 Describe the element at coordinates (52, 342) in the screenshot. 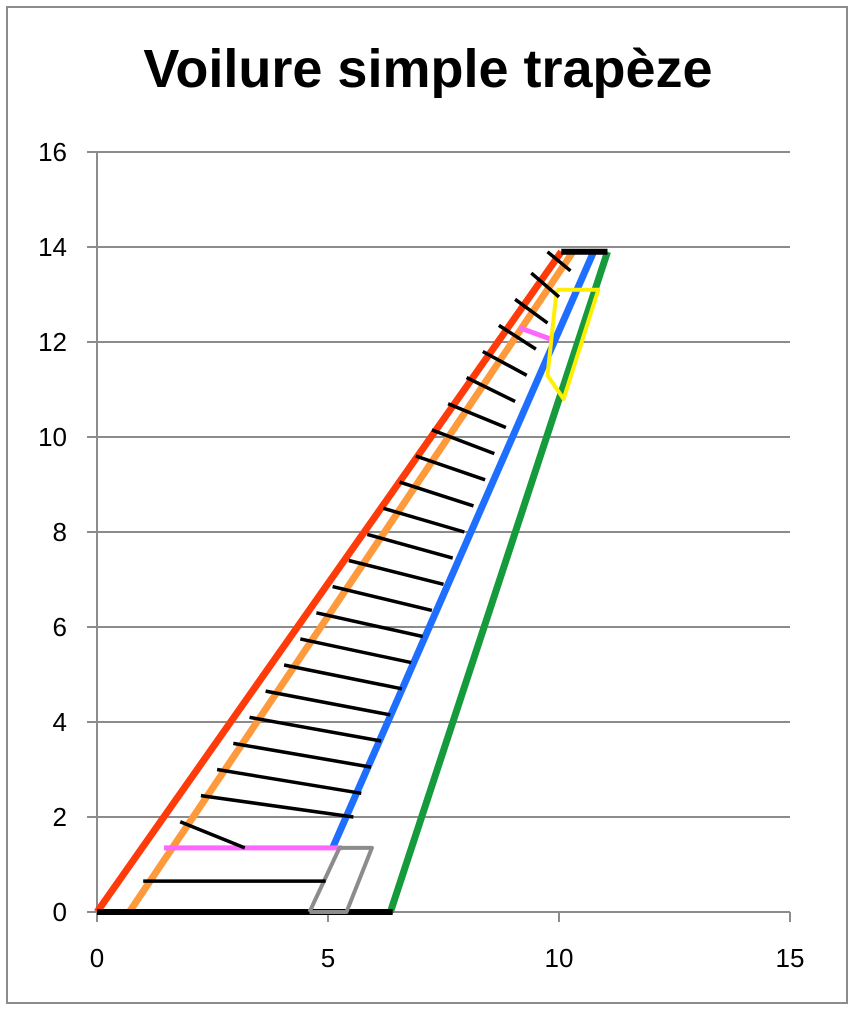

I see `y-tick-label: 12` at that location.